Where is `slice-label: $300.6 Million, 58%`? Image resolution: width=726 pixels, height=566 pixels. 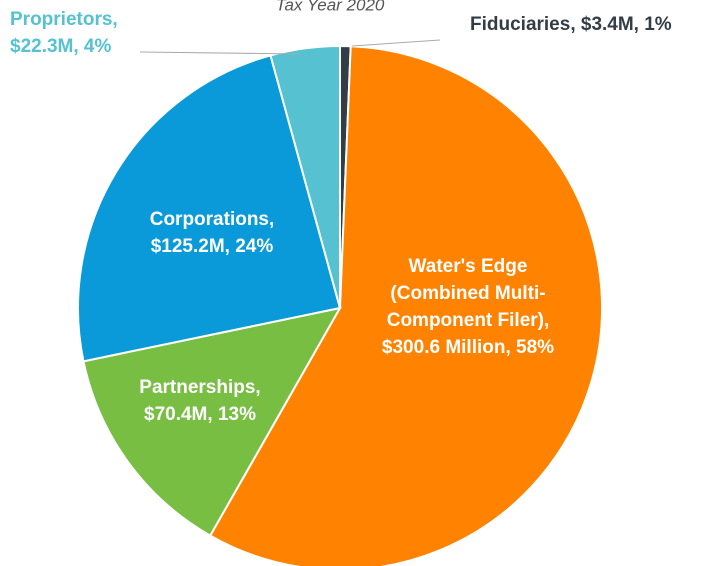 slice-label: $300.6 Million, 58% is located at coordinates (468, 347).